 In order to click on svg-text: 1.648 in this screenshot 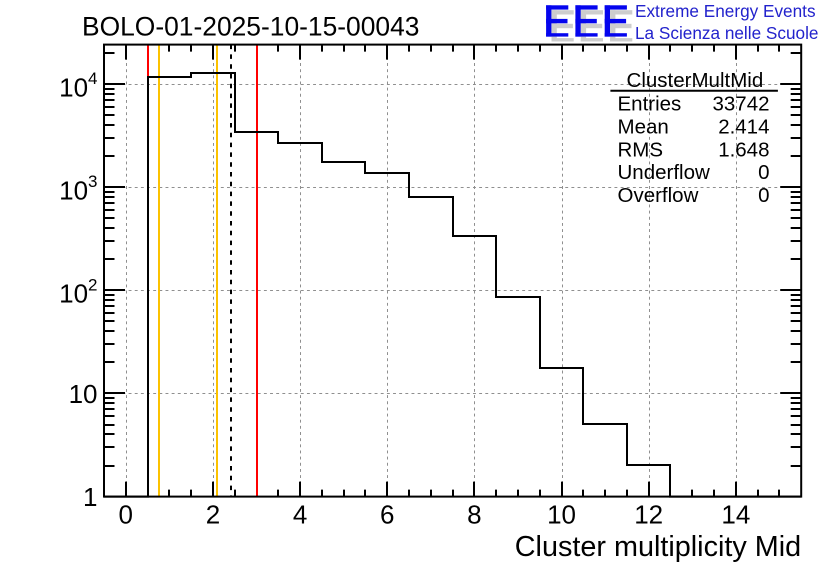, I will do `click(743, 149)`.